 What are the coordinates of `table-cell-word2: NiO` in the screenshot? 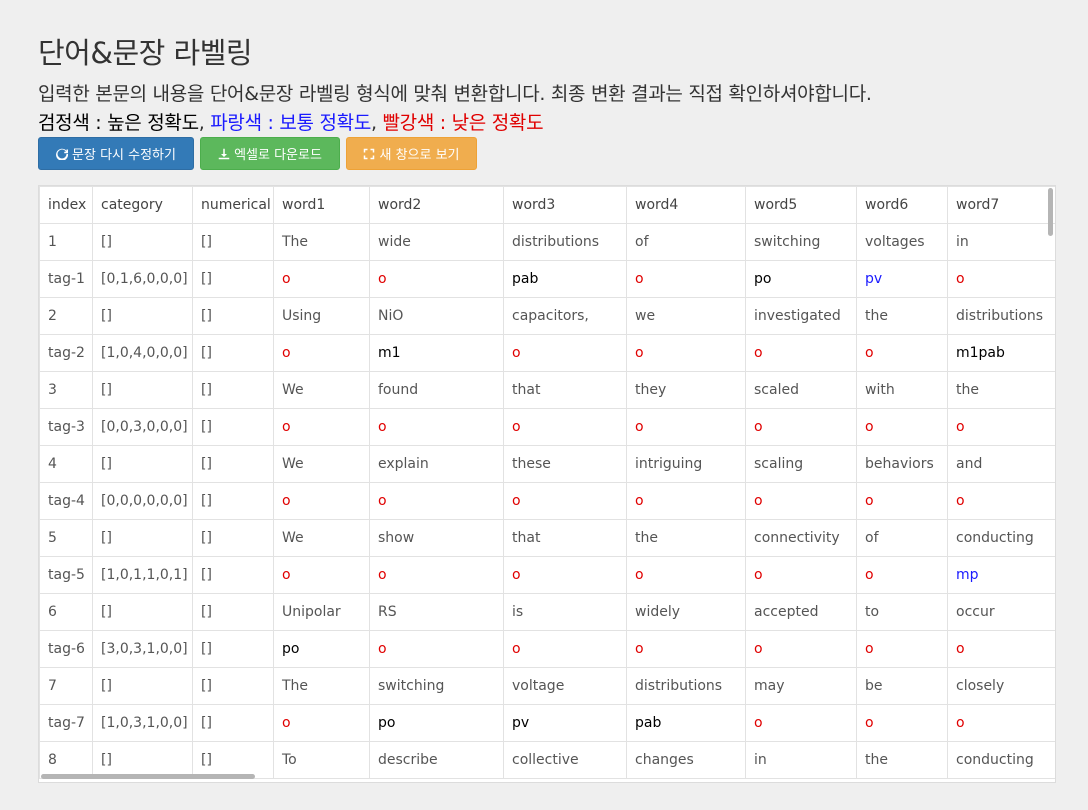 It's located at (436, 316).